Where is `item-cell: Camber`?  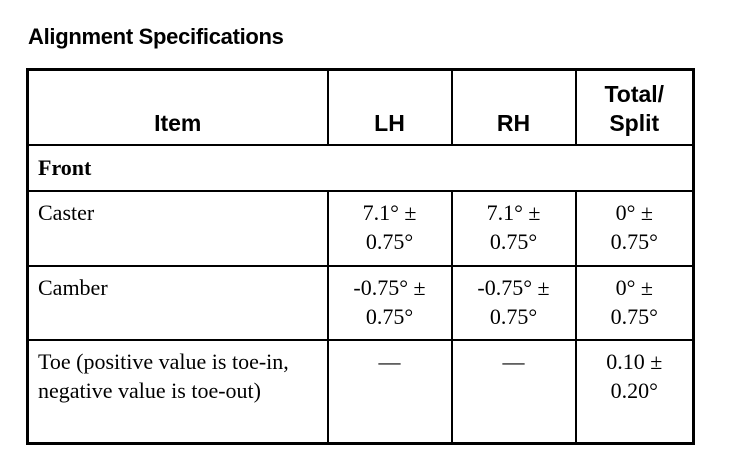
item-cell: Camber is located at coordinates (177, 302).